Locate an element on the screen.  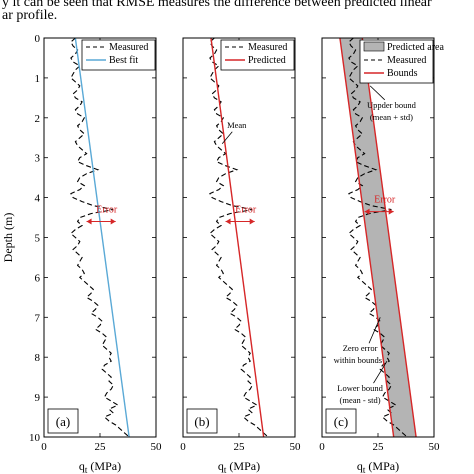
y-tick-label: 6 is located at coordinates (38, 278).